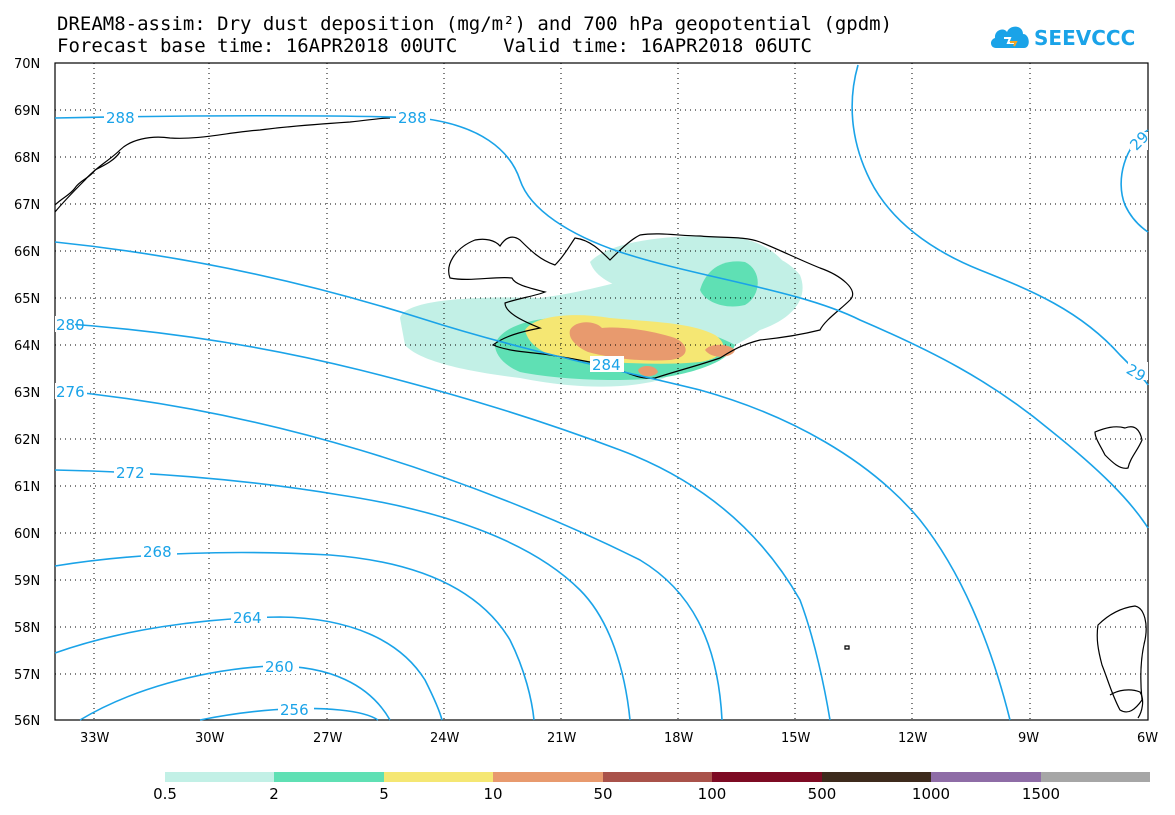  Describe the element at coordinates (279, 667) in the screenshot. I see `contour-label: 260` at that location.